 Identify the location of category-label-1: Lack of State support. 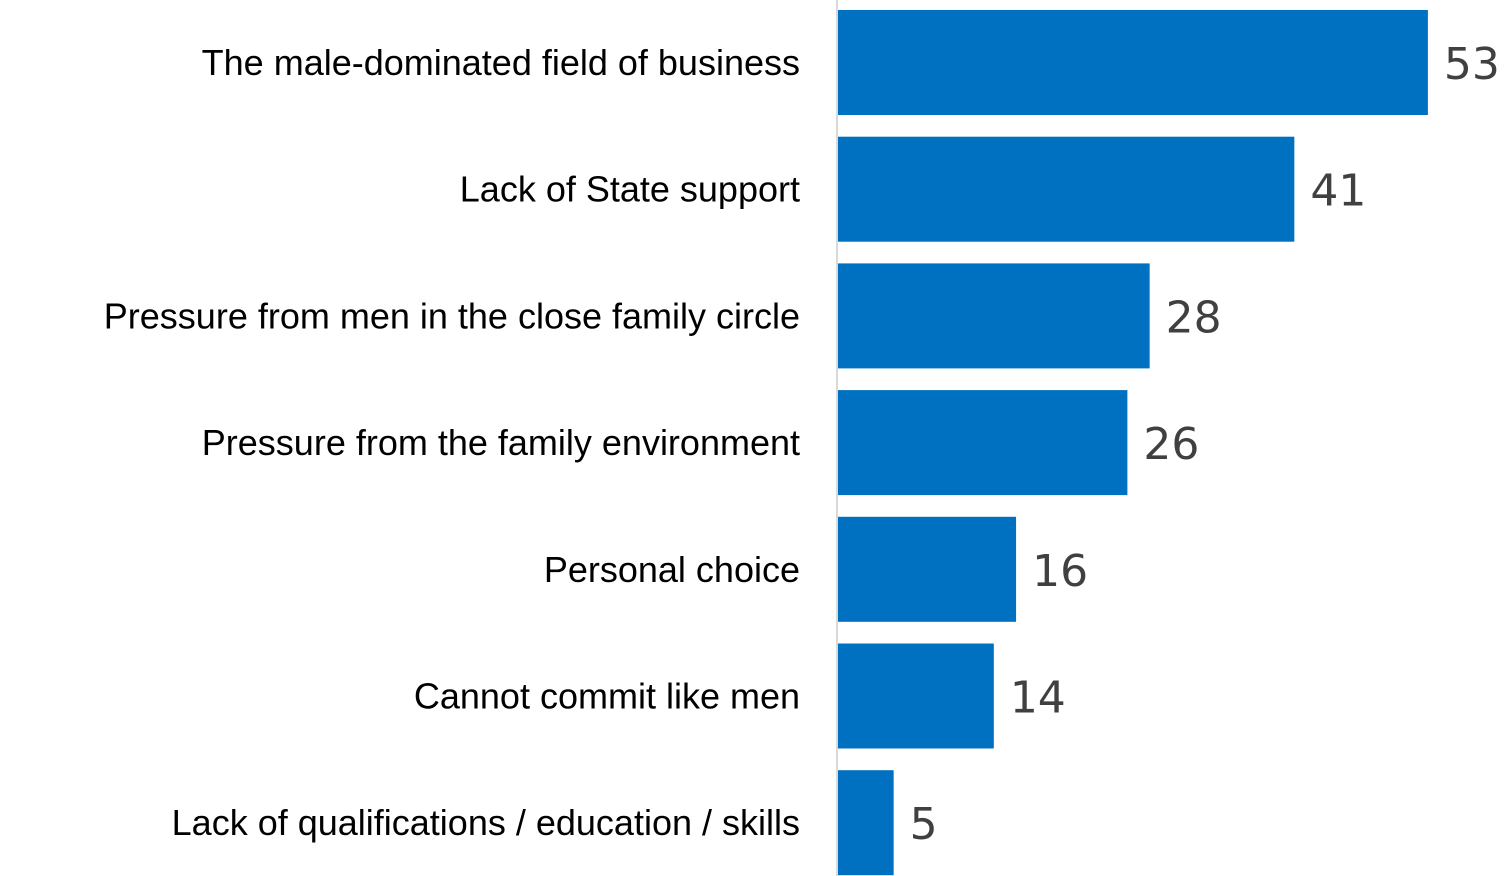
(630, 189).